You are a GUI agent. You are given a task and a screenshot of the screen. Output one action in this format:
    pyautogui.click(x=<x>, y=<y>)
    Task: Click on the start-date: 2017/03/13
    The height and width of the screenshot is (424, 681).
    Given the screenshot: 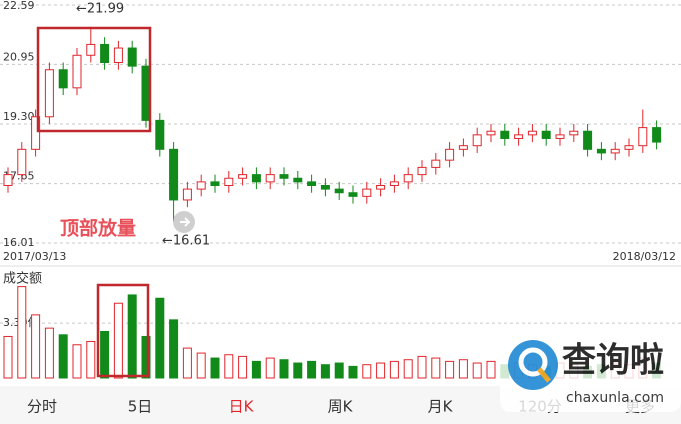 What is the action you would take?
    pyautogui.click(x=34, y=256)
    